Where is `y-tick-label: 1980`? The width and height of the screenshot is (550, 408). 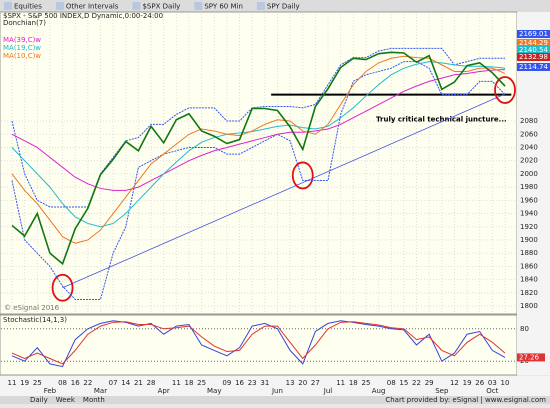
y-tick-label: 1980 is located at coordinates (529, 187).